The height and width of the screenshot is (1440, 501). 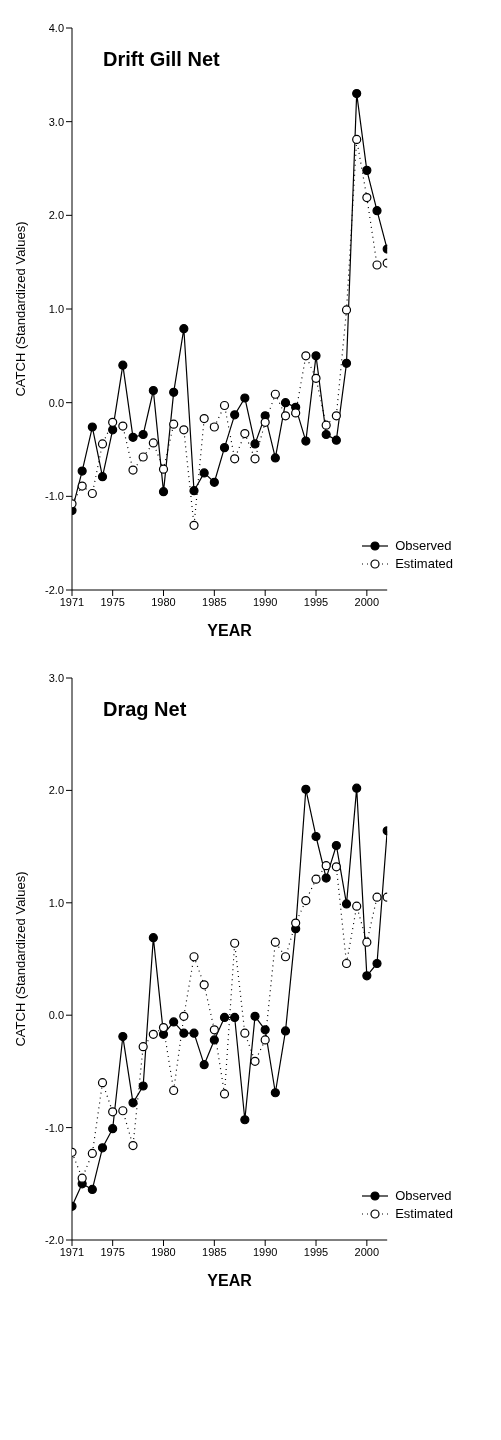 I want to click on text: Drag Net, so click(x=145, y=709).